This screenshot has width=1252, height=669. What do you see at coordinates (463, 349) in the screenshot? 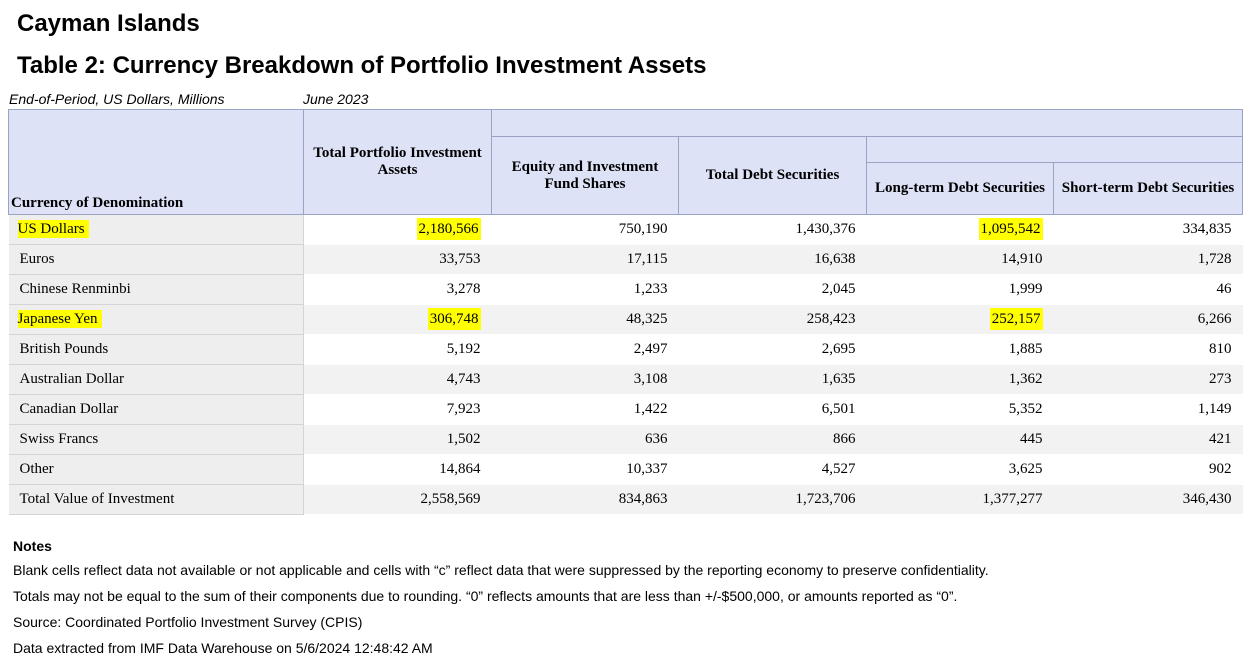
I see `total-value: 5,192` at bounding box center [463, 349].